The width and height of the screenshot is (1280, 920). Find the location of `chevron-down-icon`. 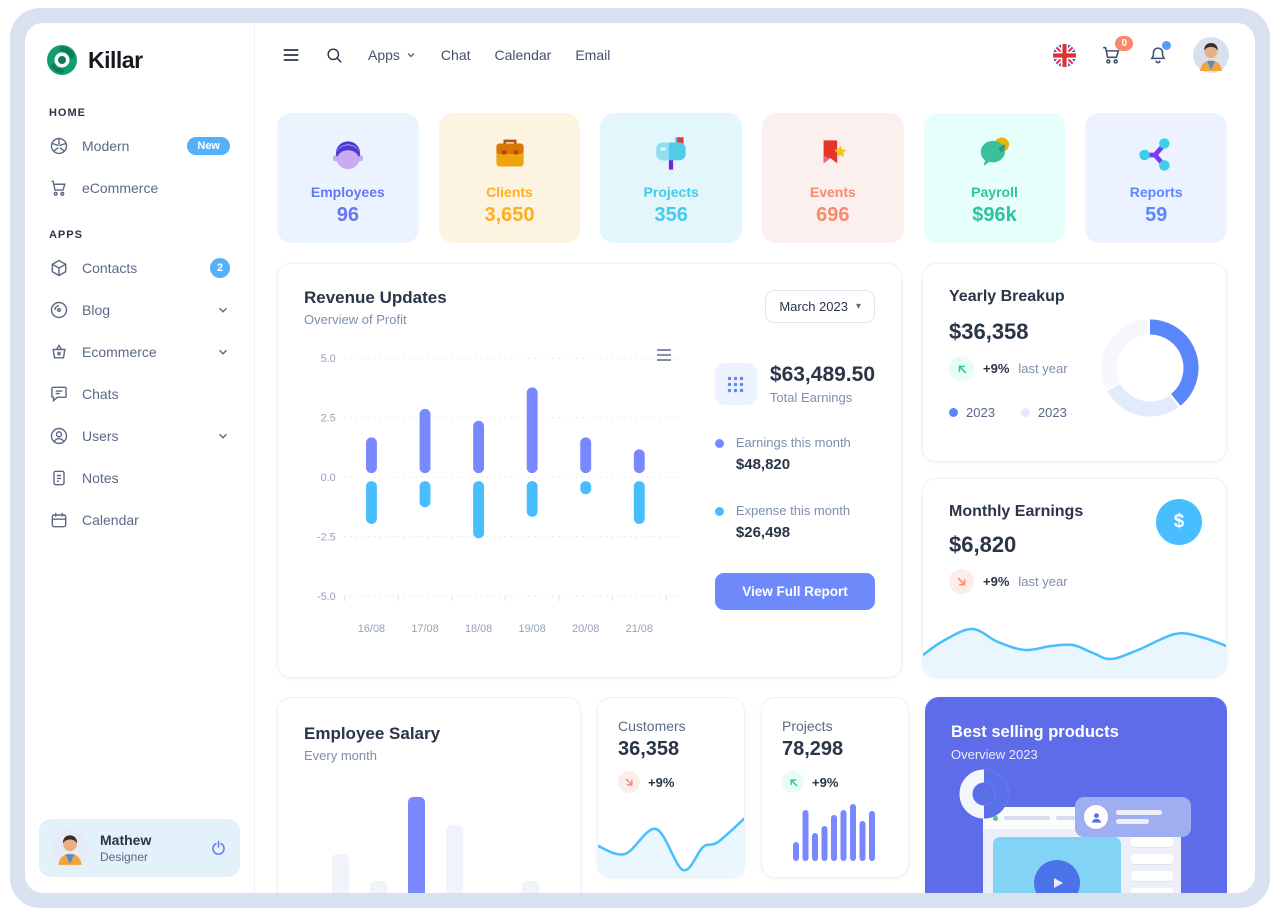

chevron-down-icon is located at coordinates (411, 55).